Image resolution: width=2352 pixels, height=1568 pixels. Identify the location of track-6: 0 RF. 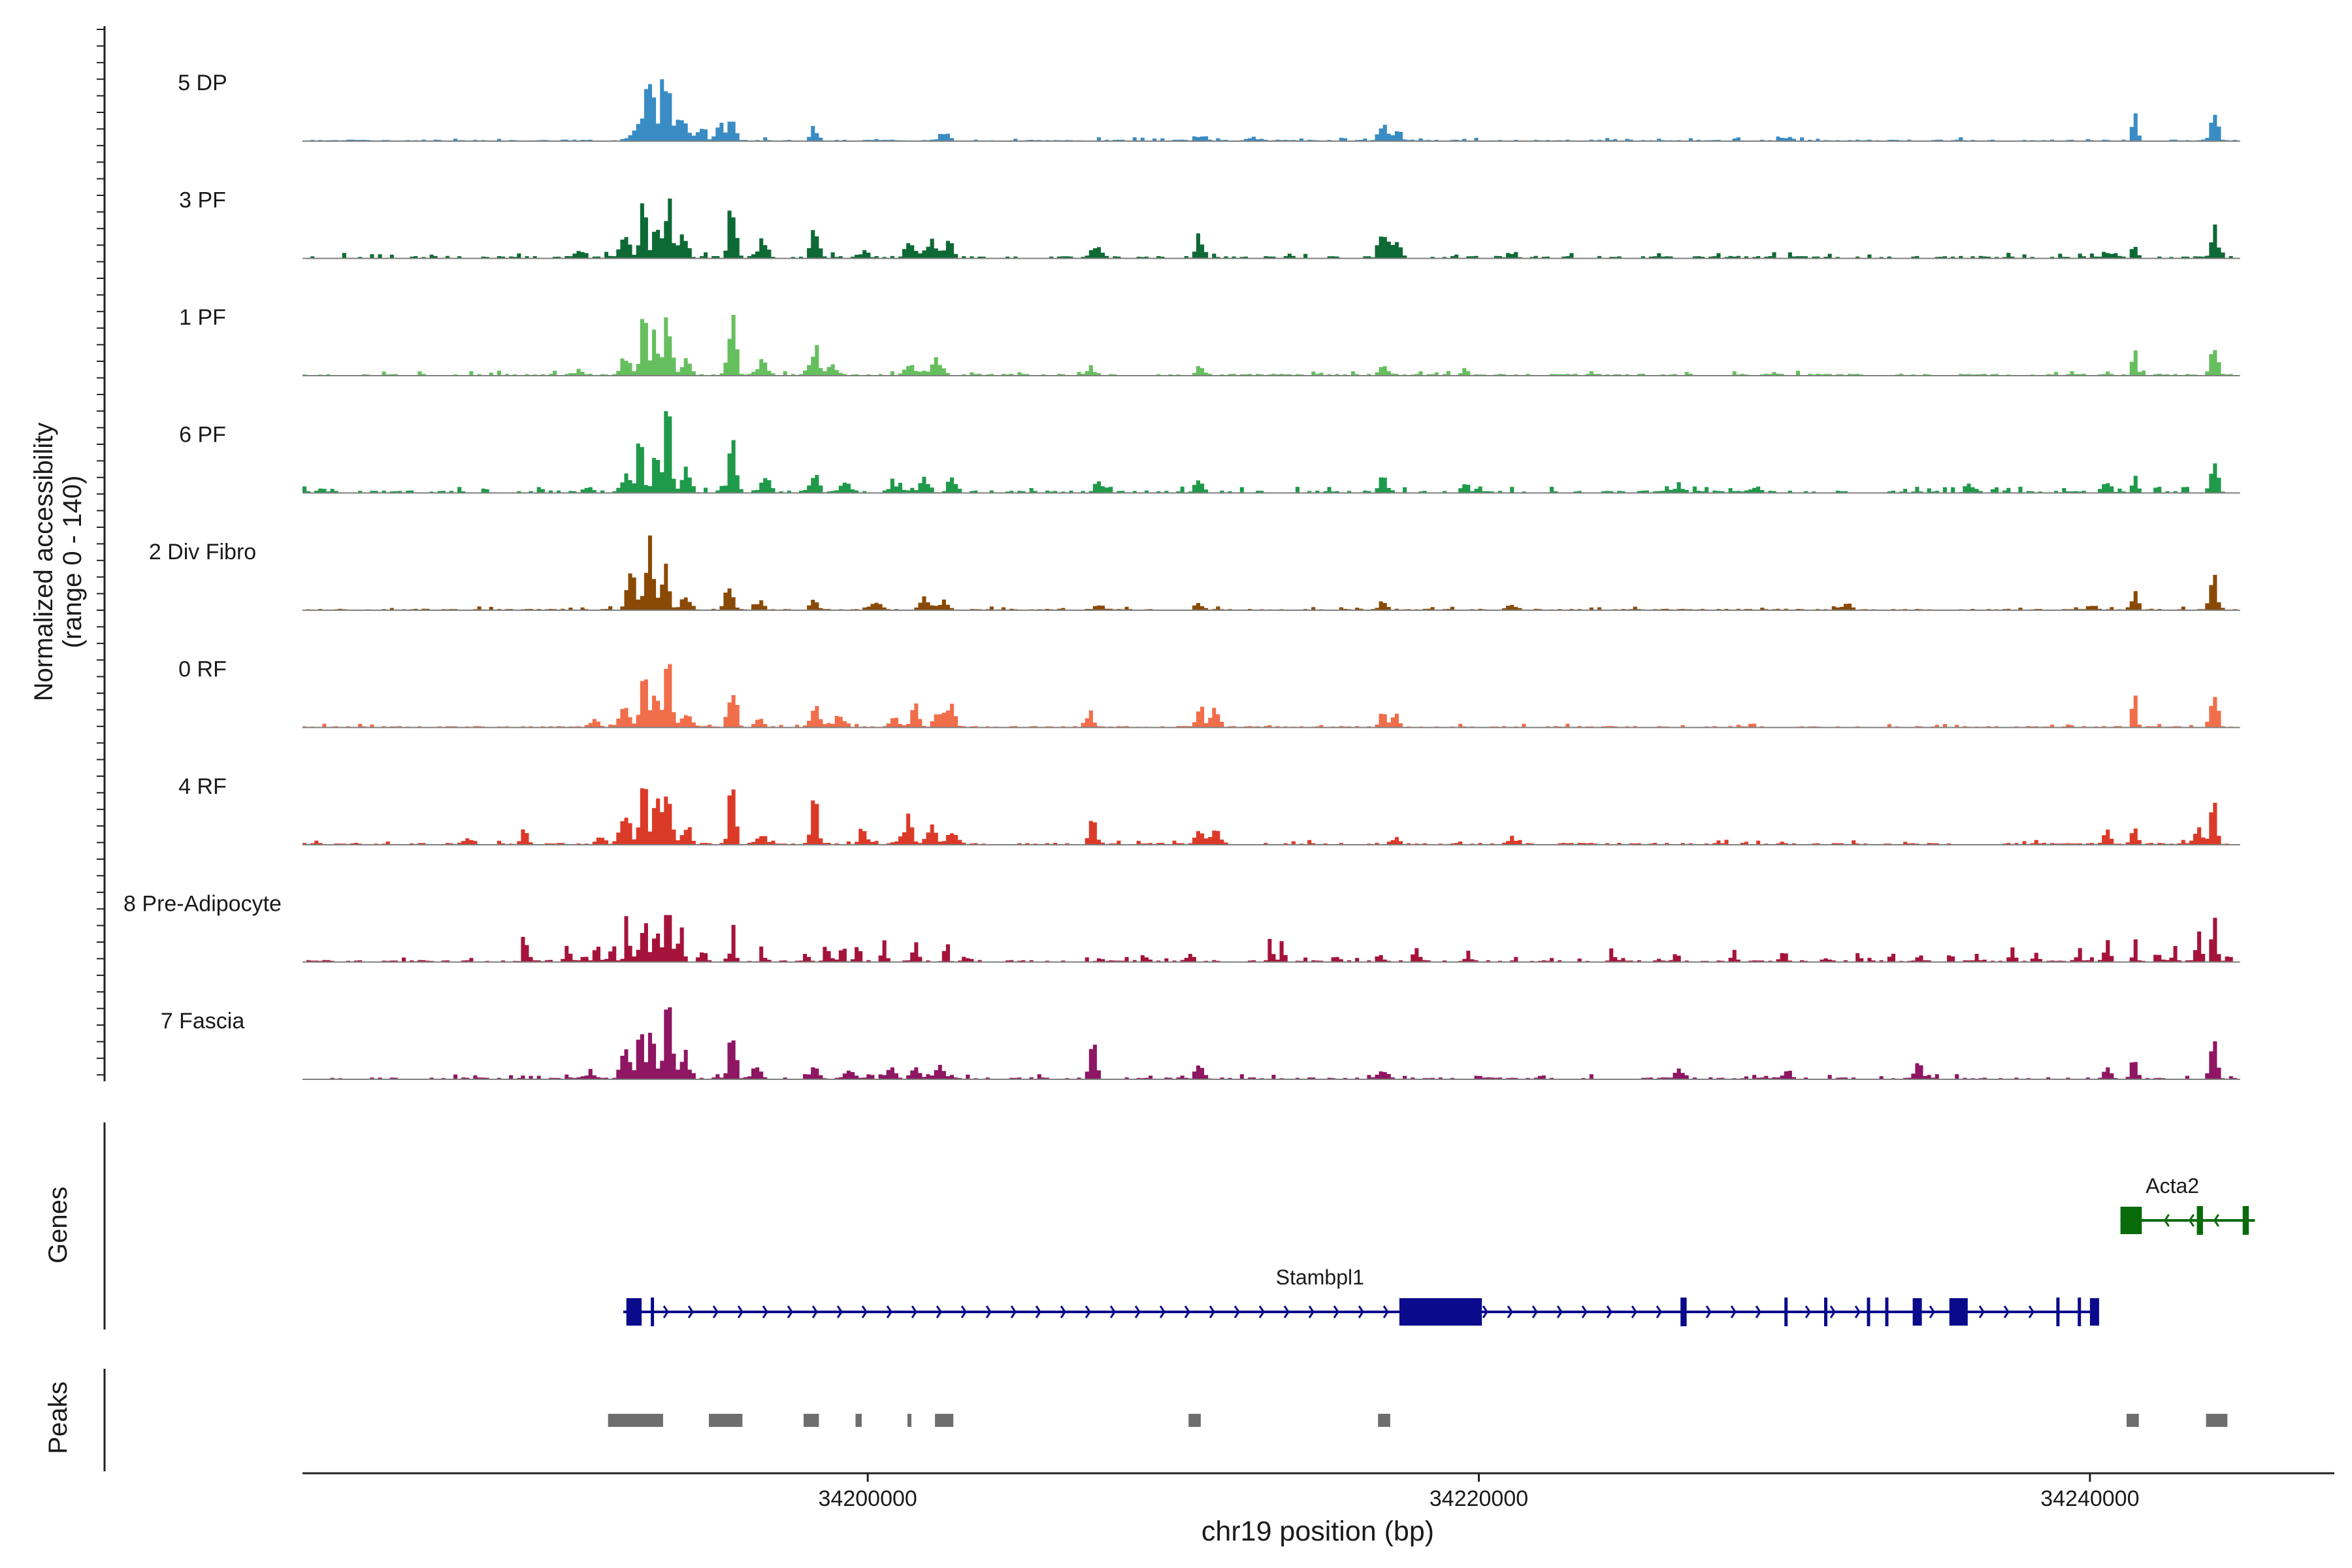
(1209, 692).